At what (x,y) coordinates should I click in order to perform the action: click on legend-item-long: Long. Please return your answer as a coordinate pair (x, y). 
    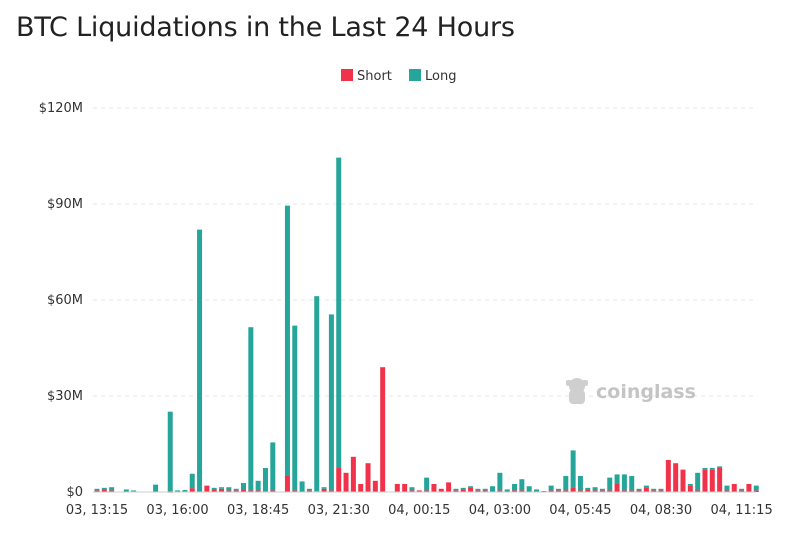
    Looking at the image, I should click on (432, 76).